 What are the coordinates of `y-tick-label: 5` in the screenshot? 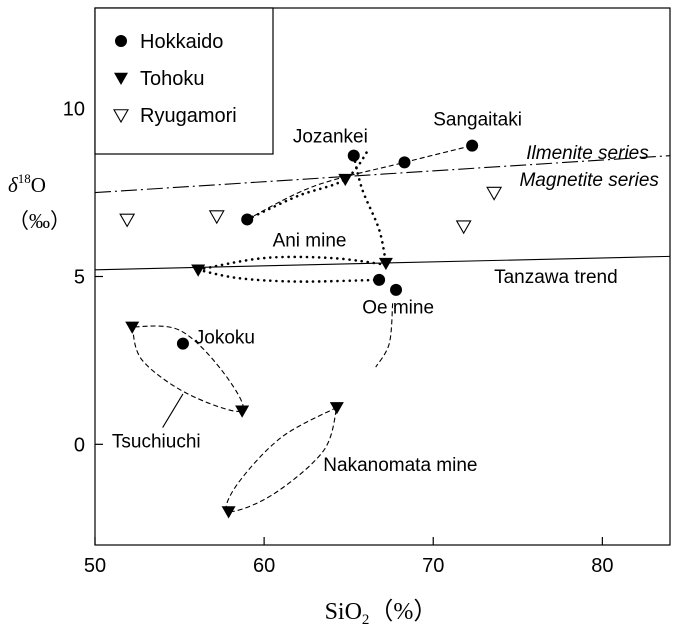 It's located at (79, 278).